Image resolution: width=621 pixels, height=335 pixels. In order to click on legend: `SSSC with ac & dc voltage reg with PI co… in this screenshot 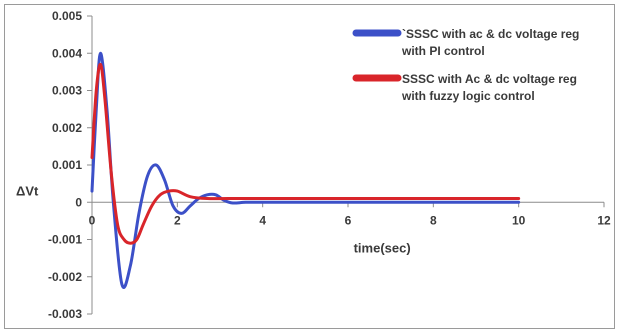, I will do `click(465, 65)`.